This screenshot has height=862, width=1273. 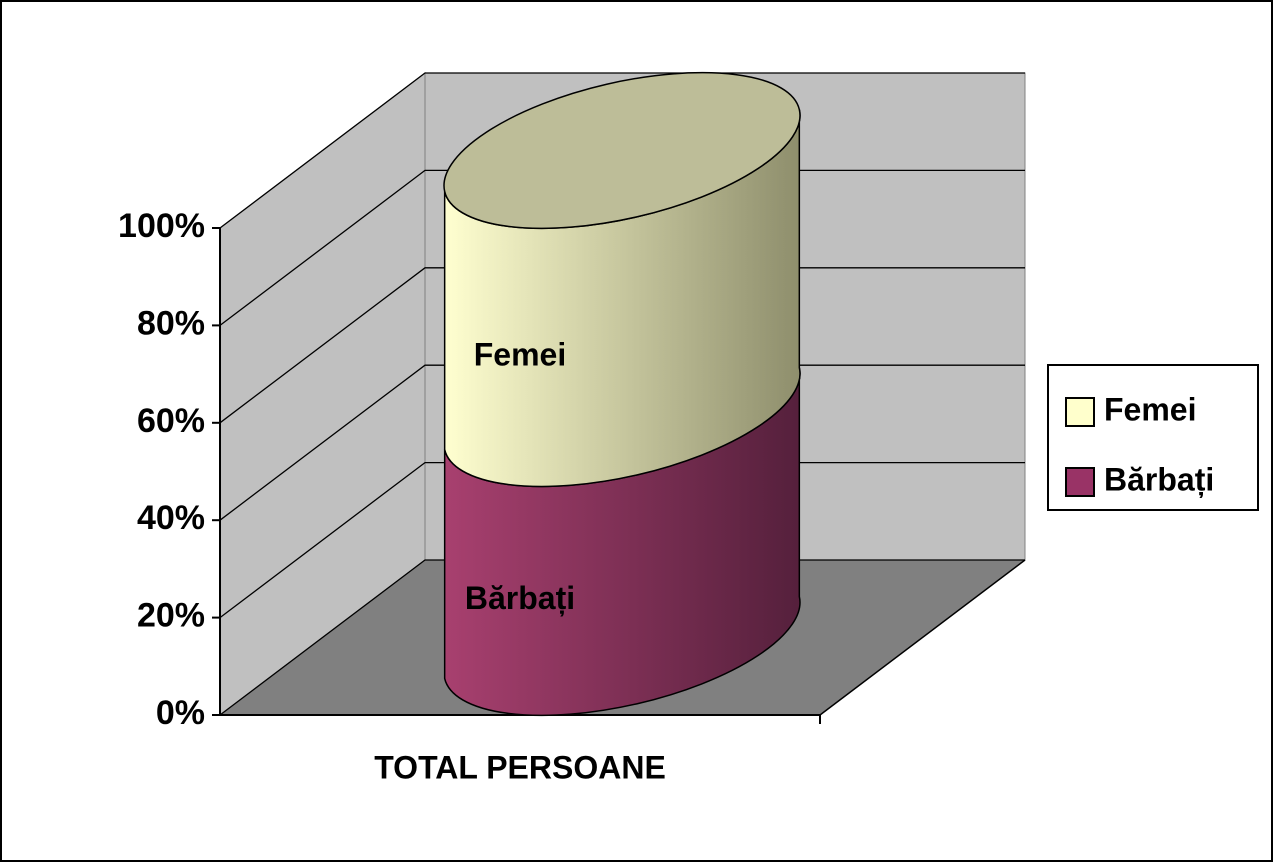 What do you see at coordinates (171, 323) in the screenshot?
I see `y-tick-label: 80%` at bounding box center [171, 323].